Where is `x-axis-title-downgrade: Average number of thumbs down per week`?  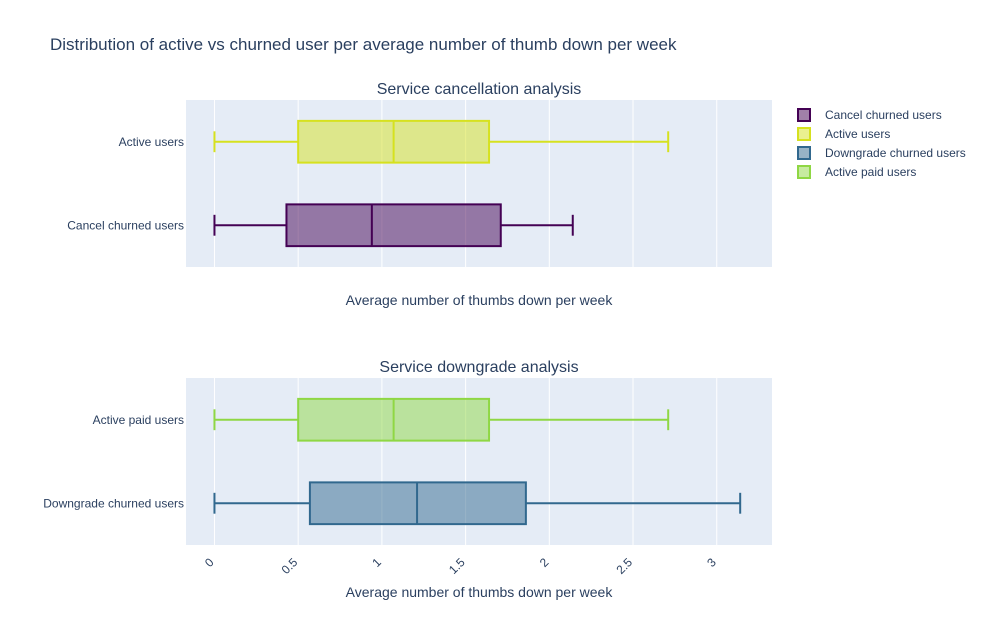
x-axis-title-downgrade: Average number of thumbs down per week is located at coordinates (480, 592).